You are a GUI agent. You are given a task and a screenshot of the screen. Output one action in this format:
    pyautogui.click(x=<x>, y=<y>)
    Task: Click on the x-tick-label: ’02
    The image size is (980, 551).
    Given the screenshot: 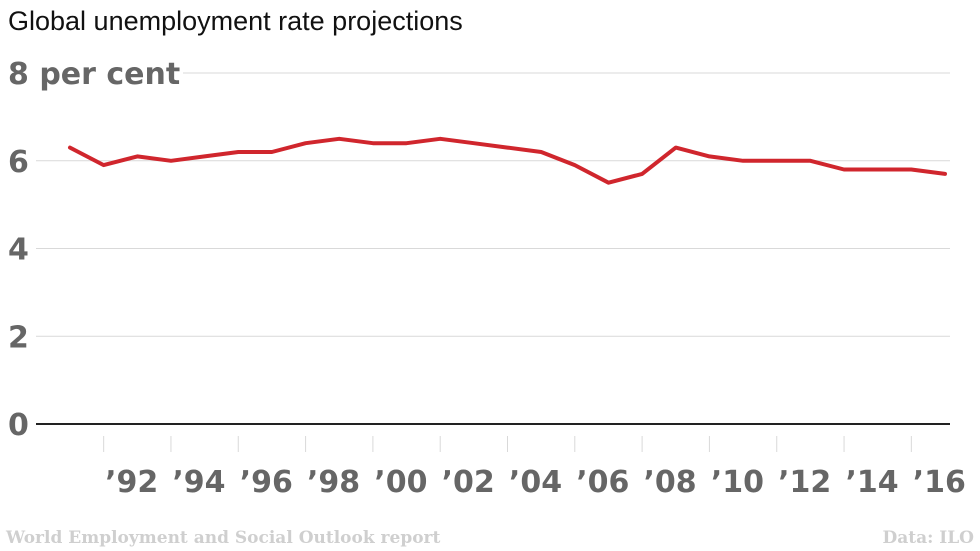 What is the action you would take?
    pyautogui.click(x=468, y=482)
    